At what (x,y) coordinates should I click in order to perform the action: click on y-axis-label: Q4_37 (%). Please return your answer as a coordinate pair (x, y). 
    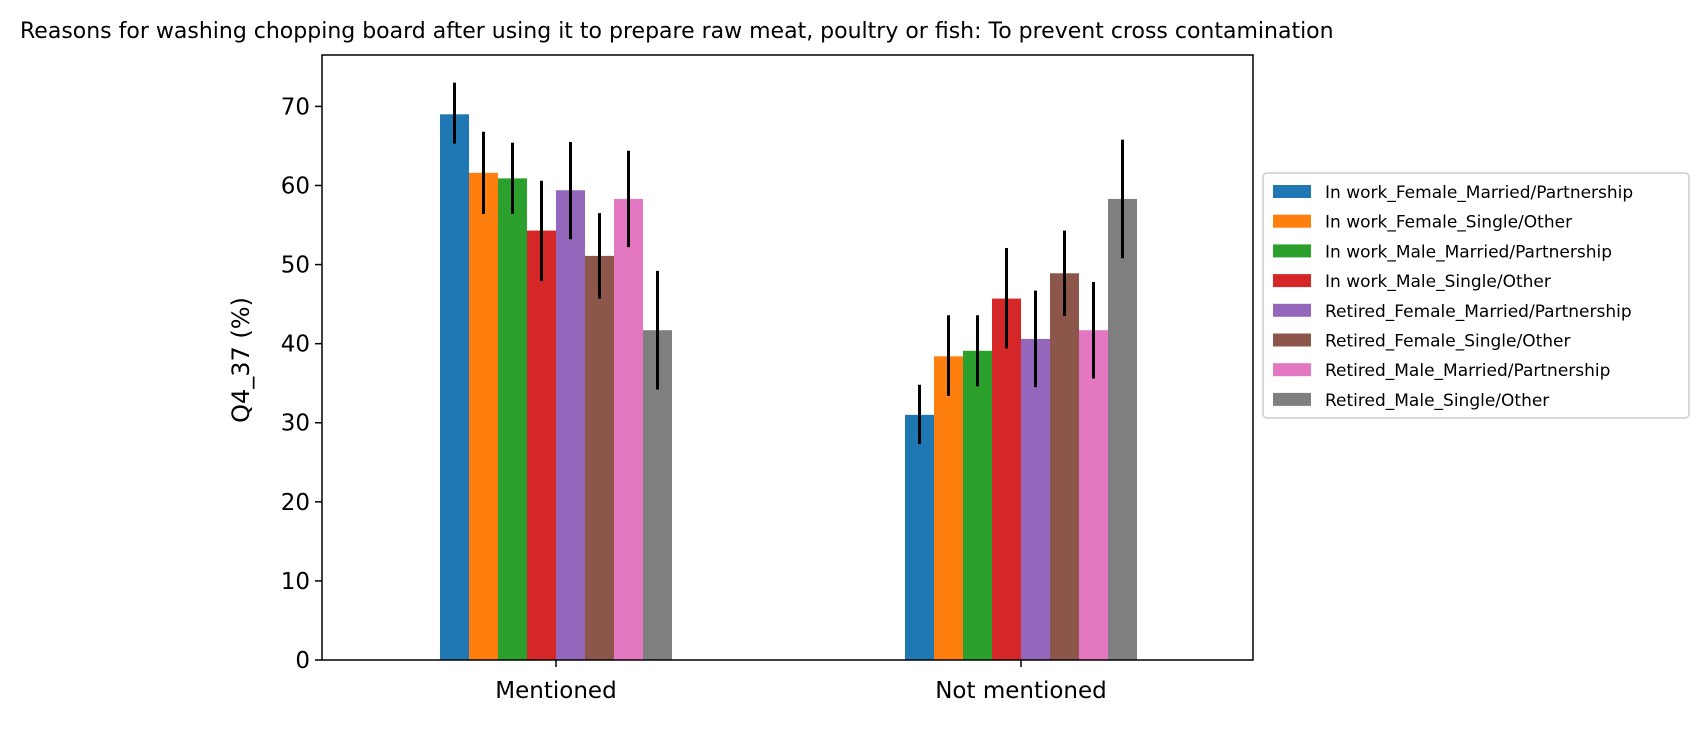
    Looking at the image, I should click on (241, 360).